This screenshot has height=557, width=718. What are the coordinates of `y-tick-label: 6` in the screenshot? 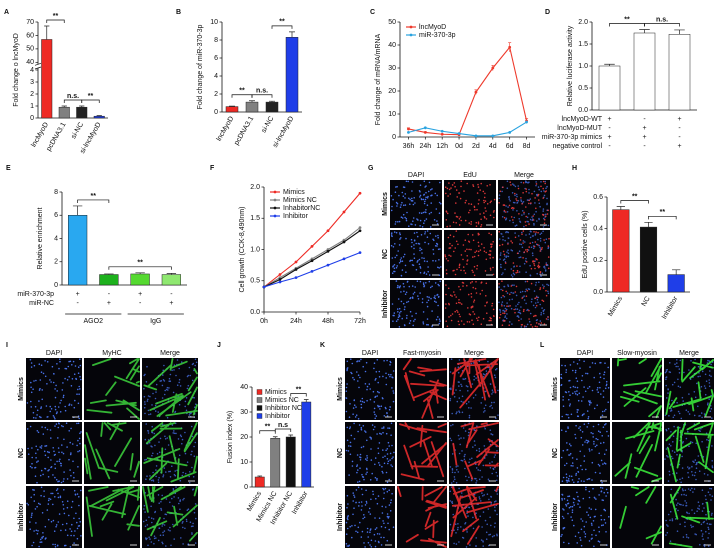 It's located at (56, 215).